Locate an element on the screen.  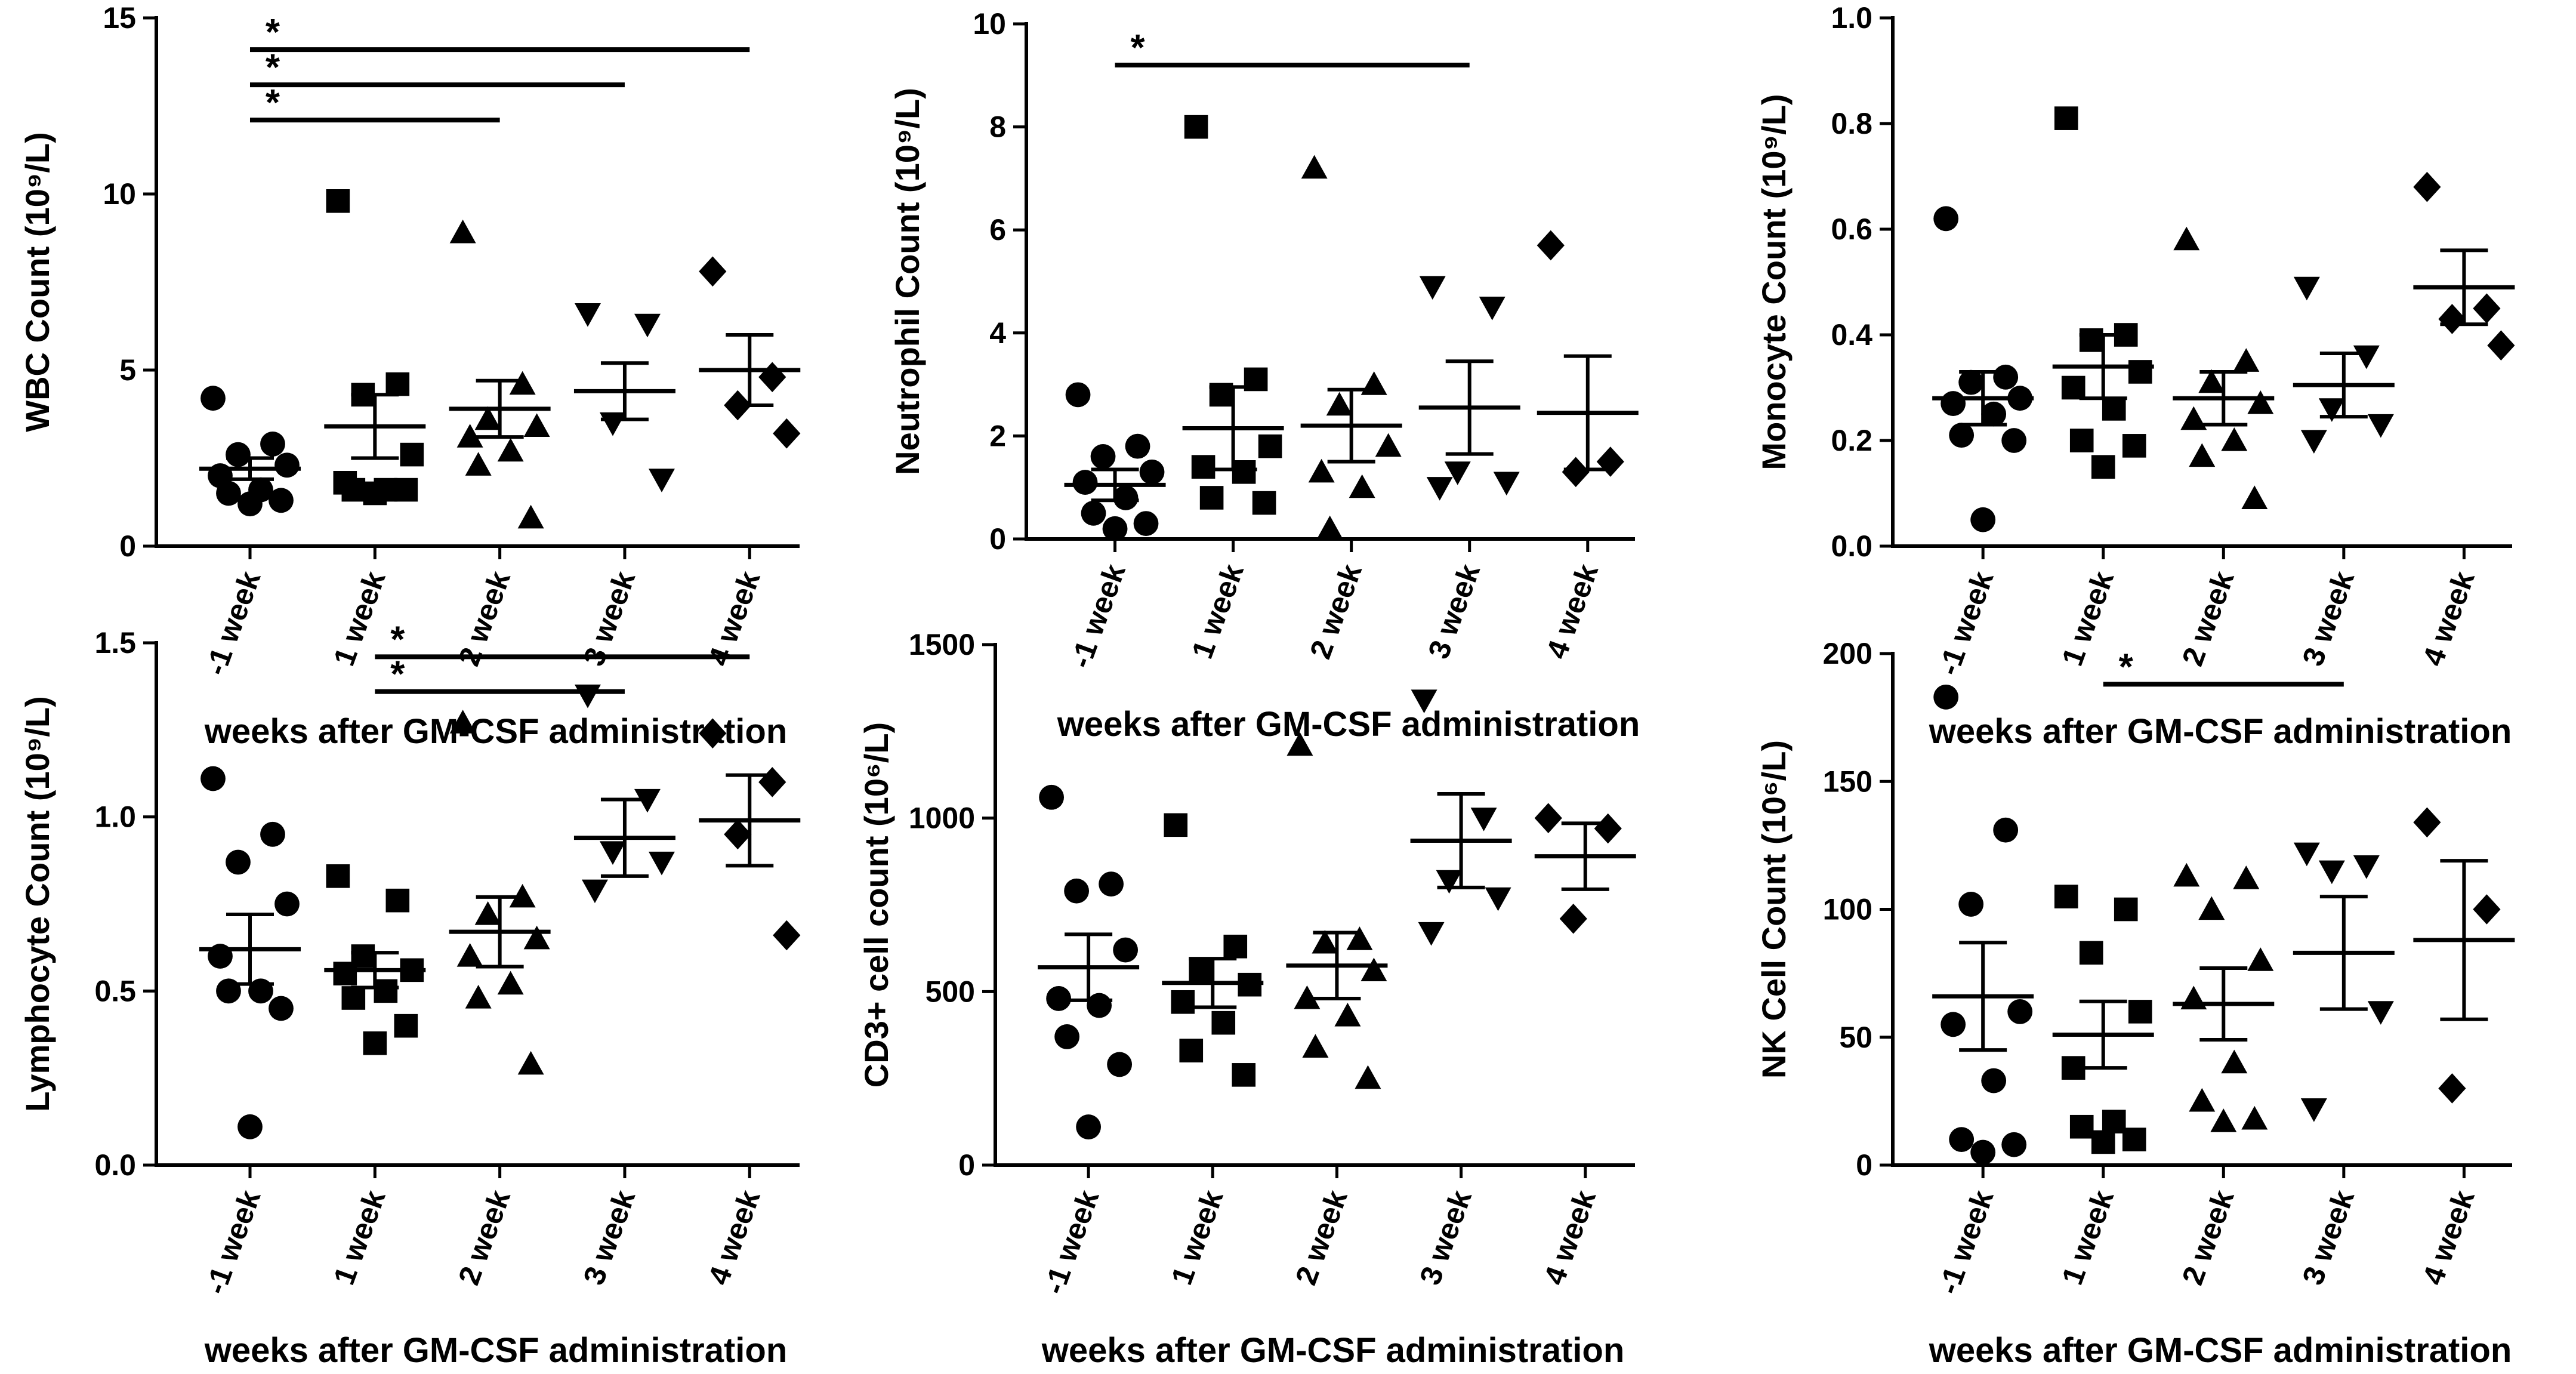
y-tick-label: 100 is located at coordinates (1848, 910).